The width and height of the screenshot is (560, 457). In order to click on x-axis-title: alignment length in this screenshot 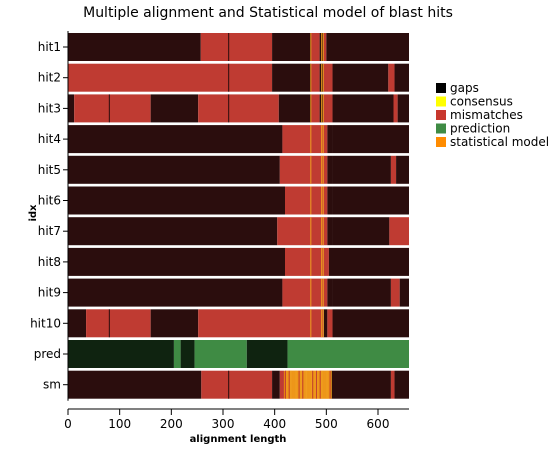, I will do `click(238, 439)`.